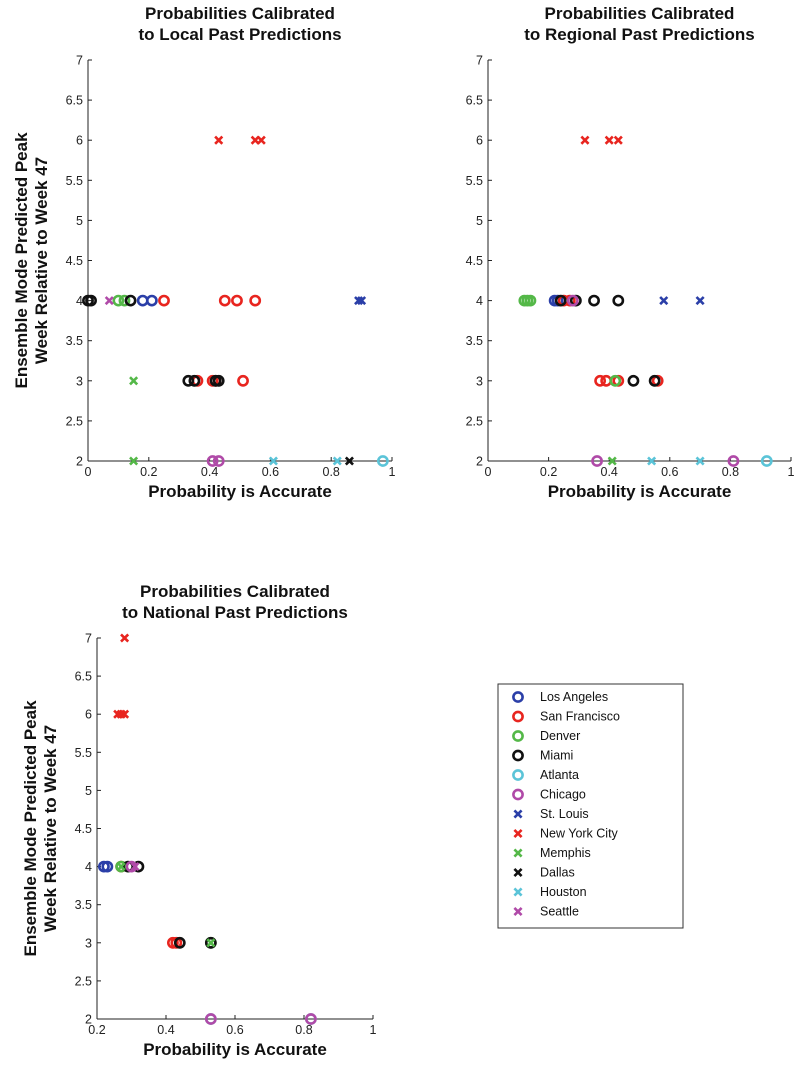 The width and height of the screenshot is (795, 1065). What do you see at coordinates (580, 717) in the screenshot?
I see `legend-label: San Francisco` at bounding box center [580, 717].